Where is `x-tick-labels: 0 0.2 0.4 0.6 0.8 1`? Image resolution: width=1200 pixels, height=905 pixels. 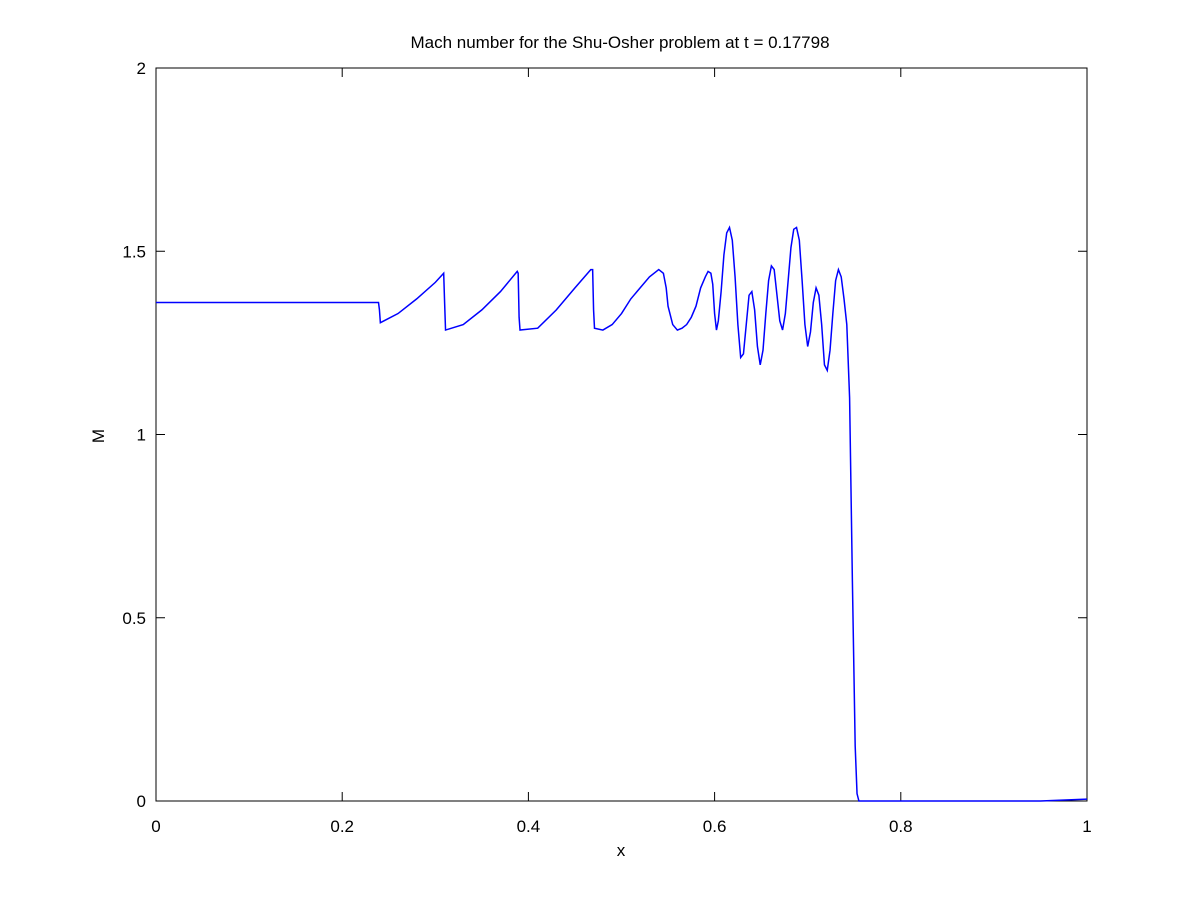 x-tick-labels: 0 0.2 0.4 0.6 0.8 1 is located at coordinates (621, 826).